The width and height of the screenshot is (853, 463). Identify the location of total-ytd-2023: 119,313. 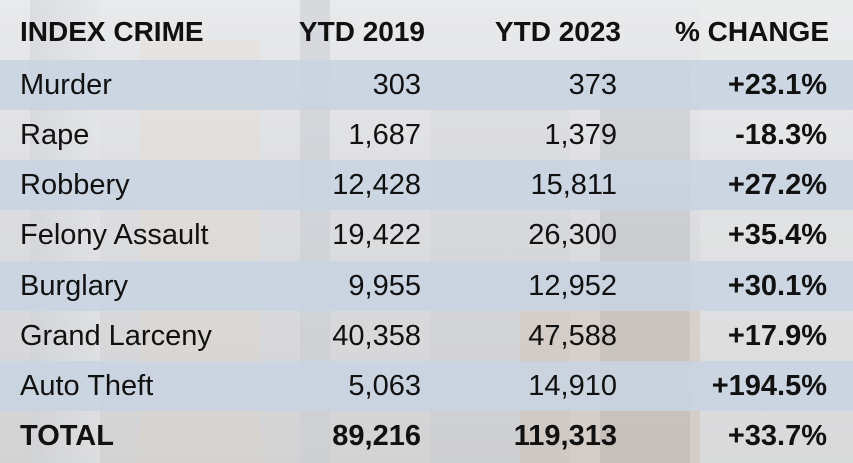
(565, 436).